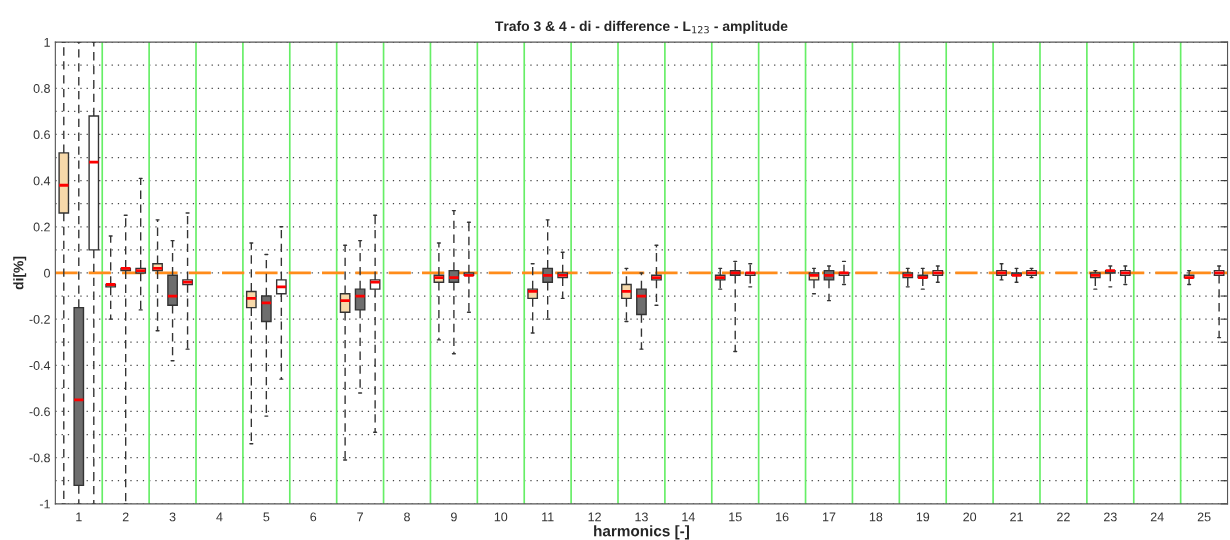 The height and width of the screenshot is (540, 1230). Describe the element at coordinates (876, 517) in the screenshot. I see `x-tick-label: 18` at that location.